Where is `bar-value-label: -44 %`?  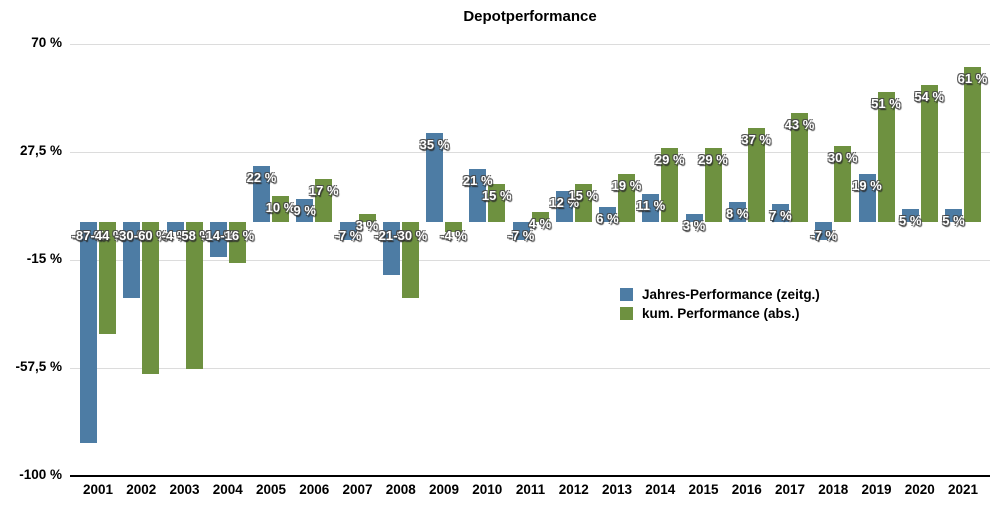 bar-value-label: -44 % is located at coordinates (107, 235).